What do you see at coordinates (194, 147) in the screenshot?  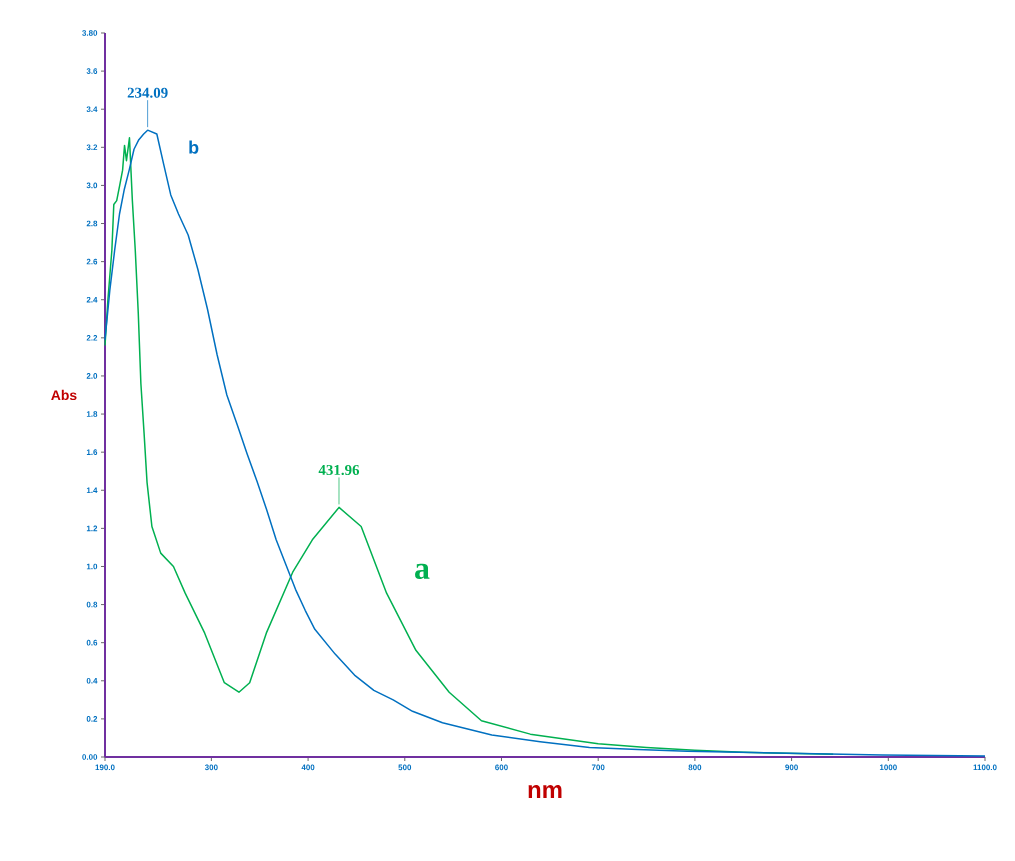 I see `series-label: b` at bounding box center [194, 147].